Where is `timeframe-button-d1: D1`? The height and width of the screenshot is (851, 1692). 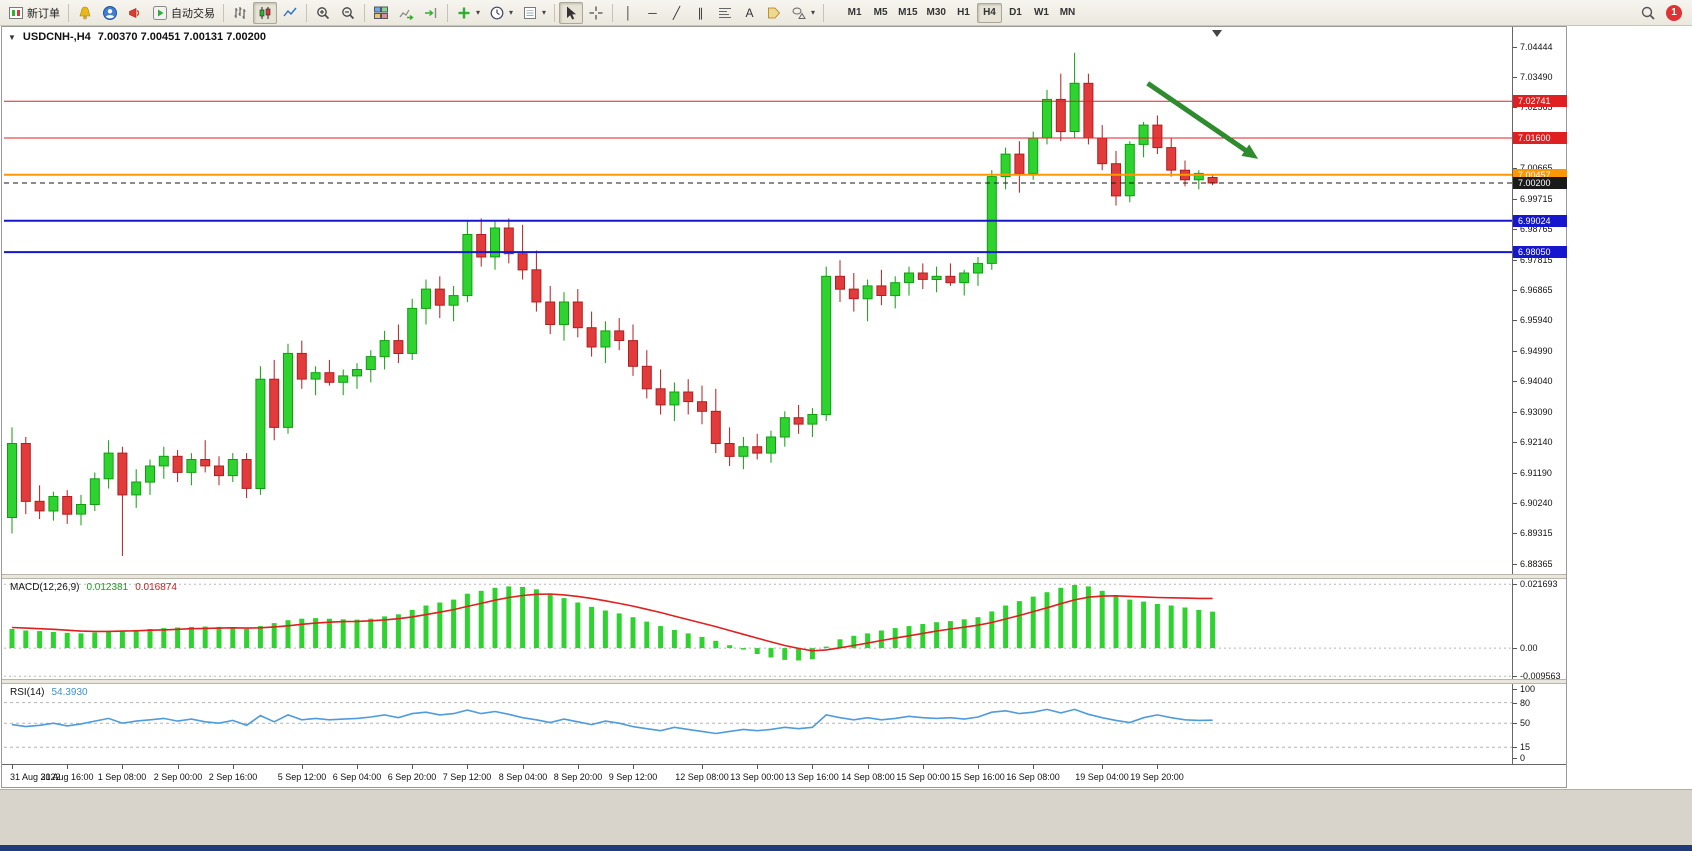 timeframe-button-d1: D1 is located at coordinates (1015, 13).